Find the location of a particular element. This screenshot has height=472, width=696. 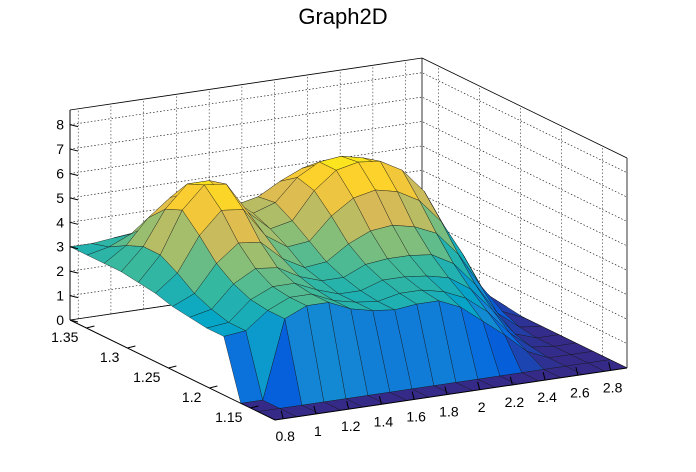

y-tick-label: 1.15 is located at coordinates (228, 417).